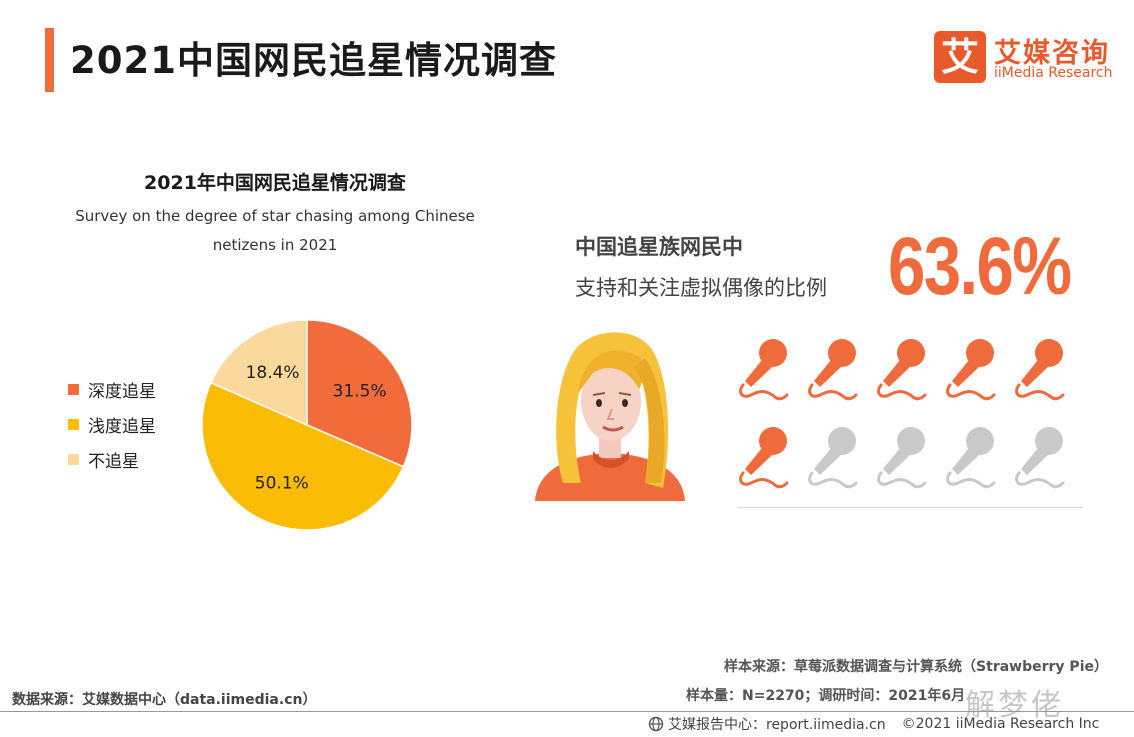 Image resolution: width=1134 pixels, height=737 pixels. Describe the element at coordinates (567, 711) in the screenshot. I see `footer-divider` at that location.